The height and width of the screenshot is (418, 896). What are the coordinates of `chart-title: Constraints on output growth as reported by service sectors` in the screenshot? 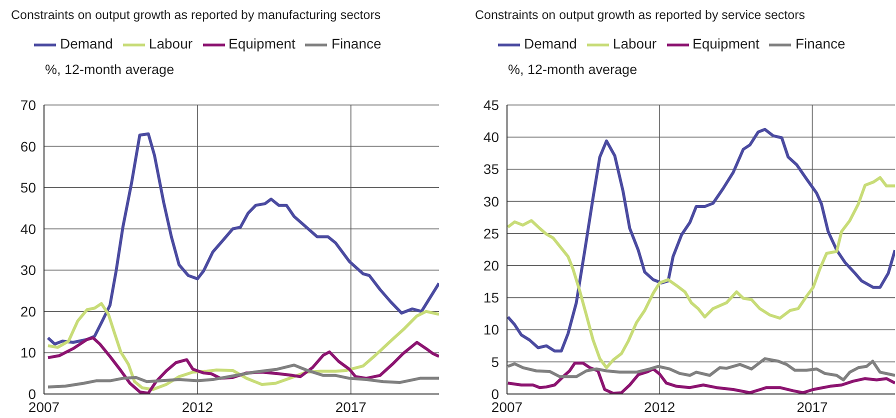 It's located at (640, 15).